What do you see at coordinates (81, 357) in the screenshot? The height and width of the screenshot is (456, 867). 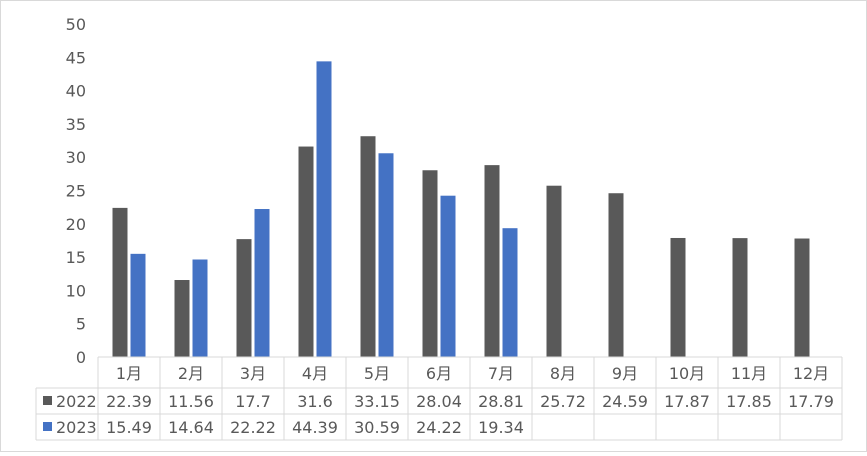 I see `y-tick-label: 0` at bounding box center [81, 357].